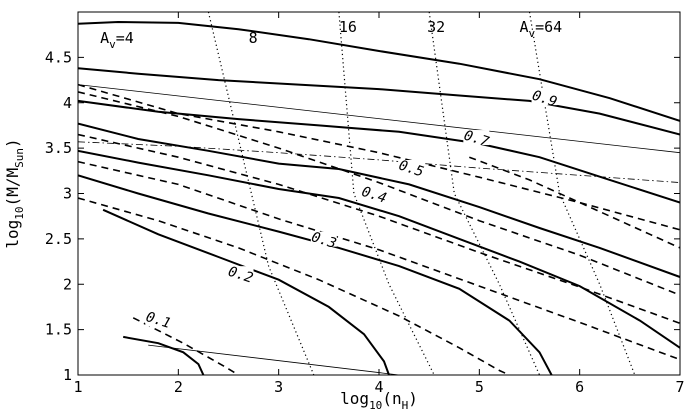  I want to click on contour-label-4: 0.5, so click(411, 168).